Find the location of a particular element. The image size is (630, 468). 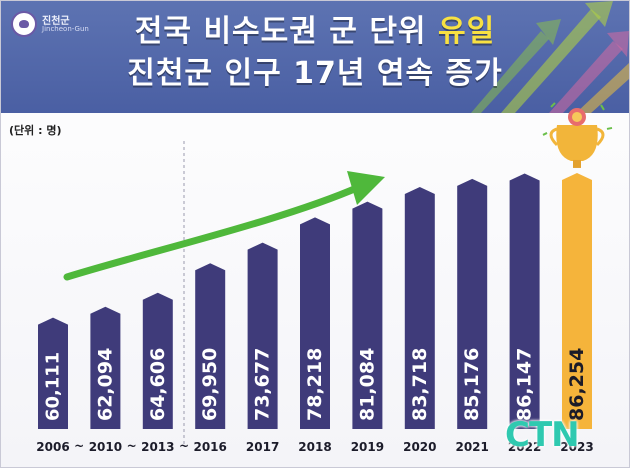

bar-value-label-2021: 85,176 is located at coordinates (472, 384).